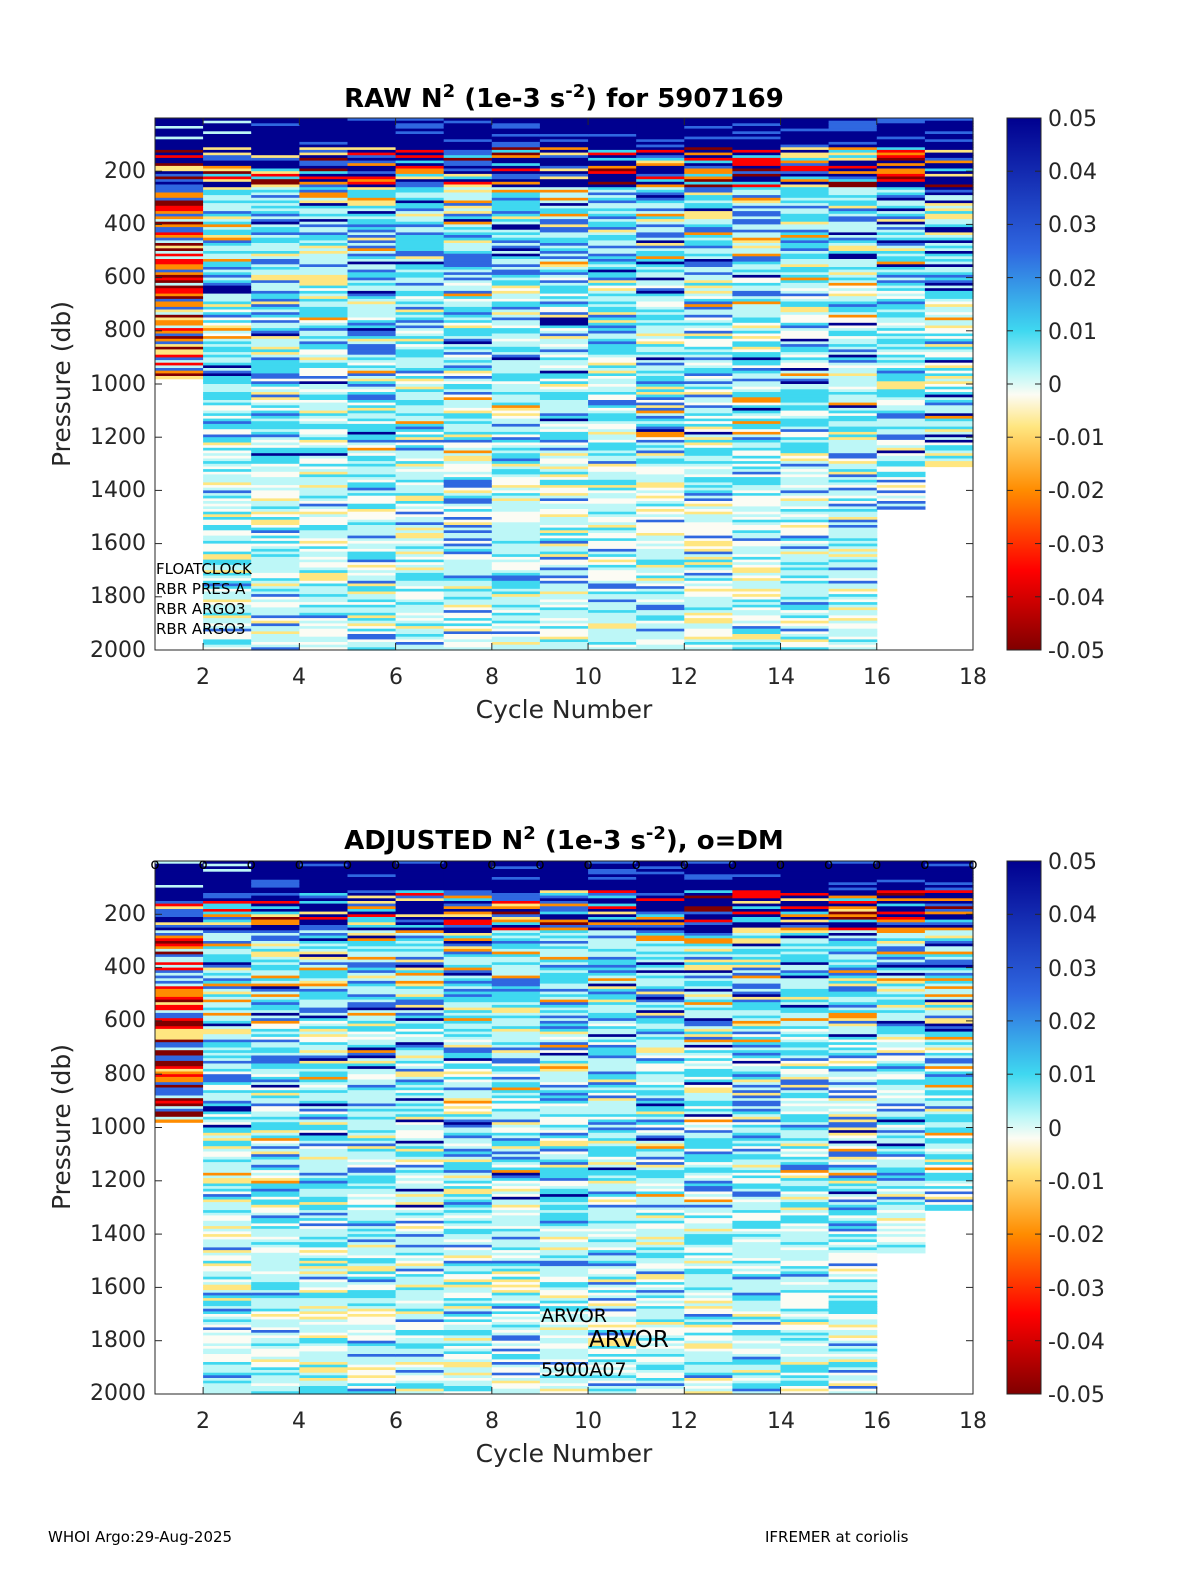  I want to click on x-tick-label: 8, so click(492, 677).